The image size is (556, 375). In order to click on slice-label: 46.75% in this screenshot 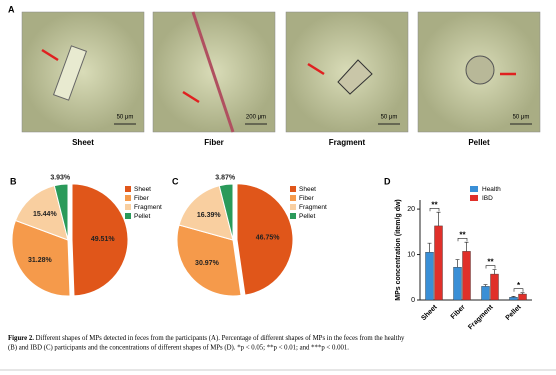, I will do `click(268, 237)`.